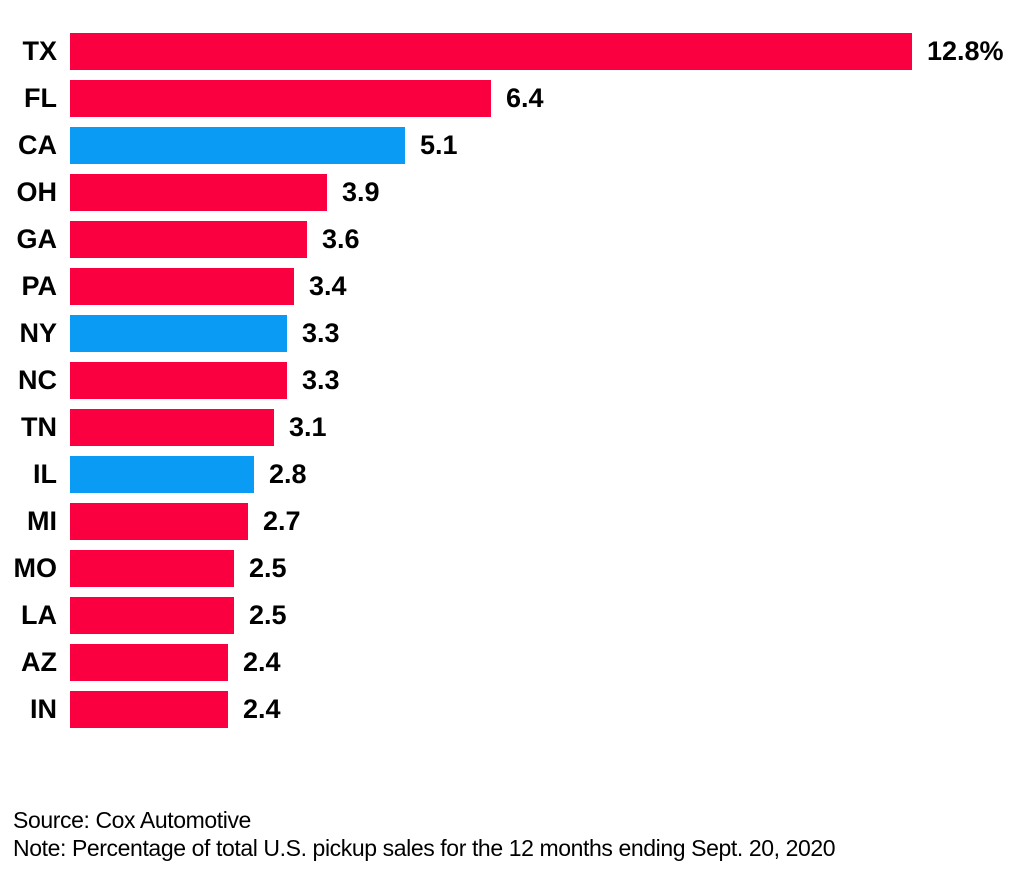 The image size is (1024, 871). What do you see at coordinates (38, 333) in the screenshot?
I see `bar-category-label: NY` at bounding box center [38, 333].